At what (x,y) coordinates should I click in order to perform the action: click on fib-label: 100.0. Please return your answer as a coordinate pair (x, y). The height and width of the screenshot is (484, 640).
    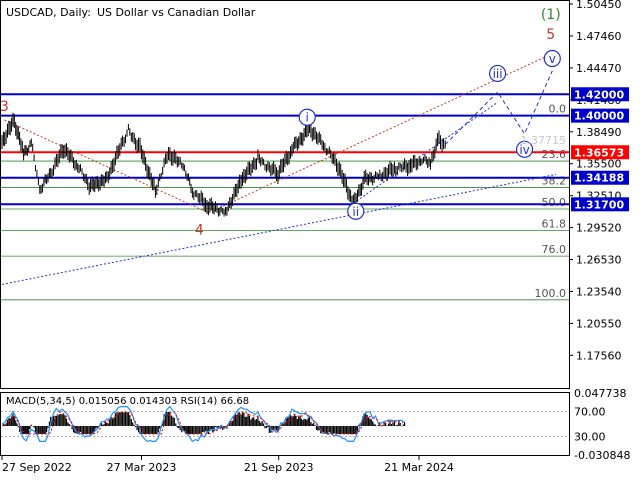
    Looking at the image, I should click on (551, 293).